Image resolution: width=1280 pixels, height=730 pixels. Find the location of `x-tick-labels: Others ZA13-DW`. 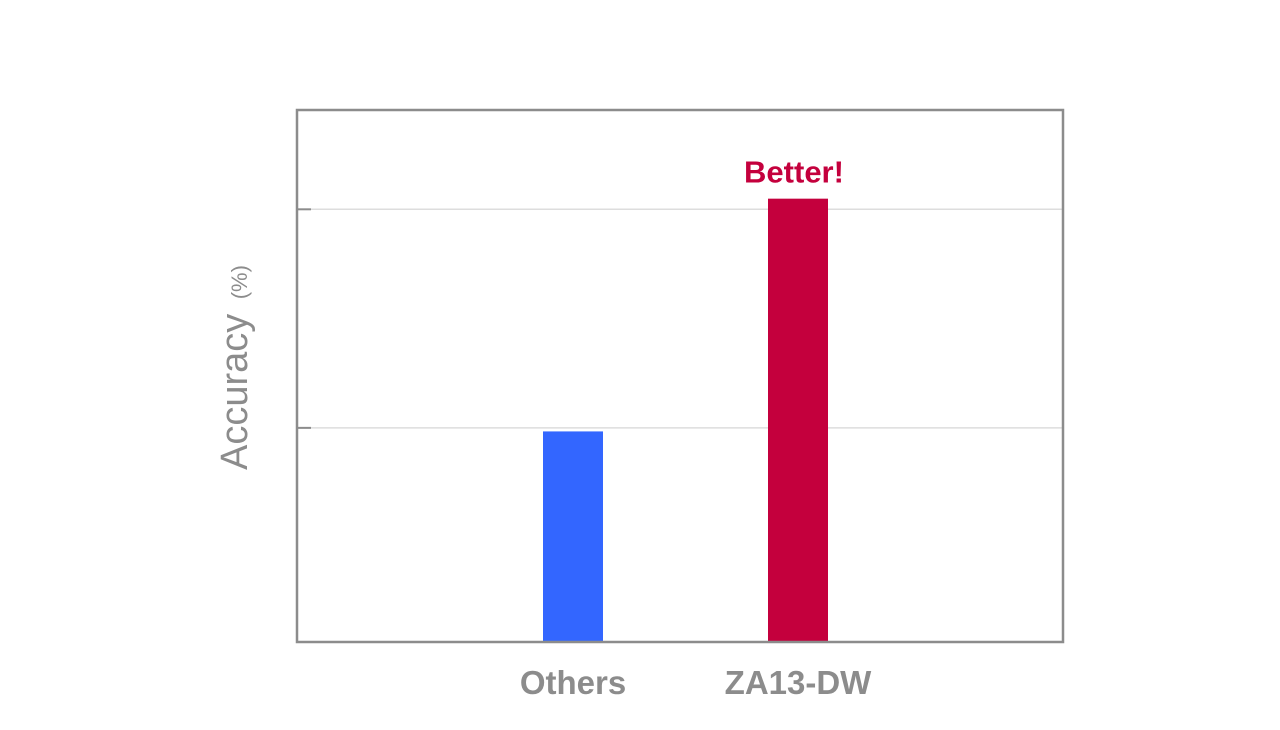

x-tick-labels: Others ZA13-DW is located at coordinates (696, 682).